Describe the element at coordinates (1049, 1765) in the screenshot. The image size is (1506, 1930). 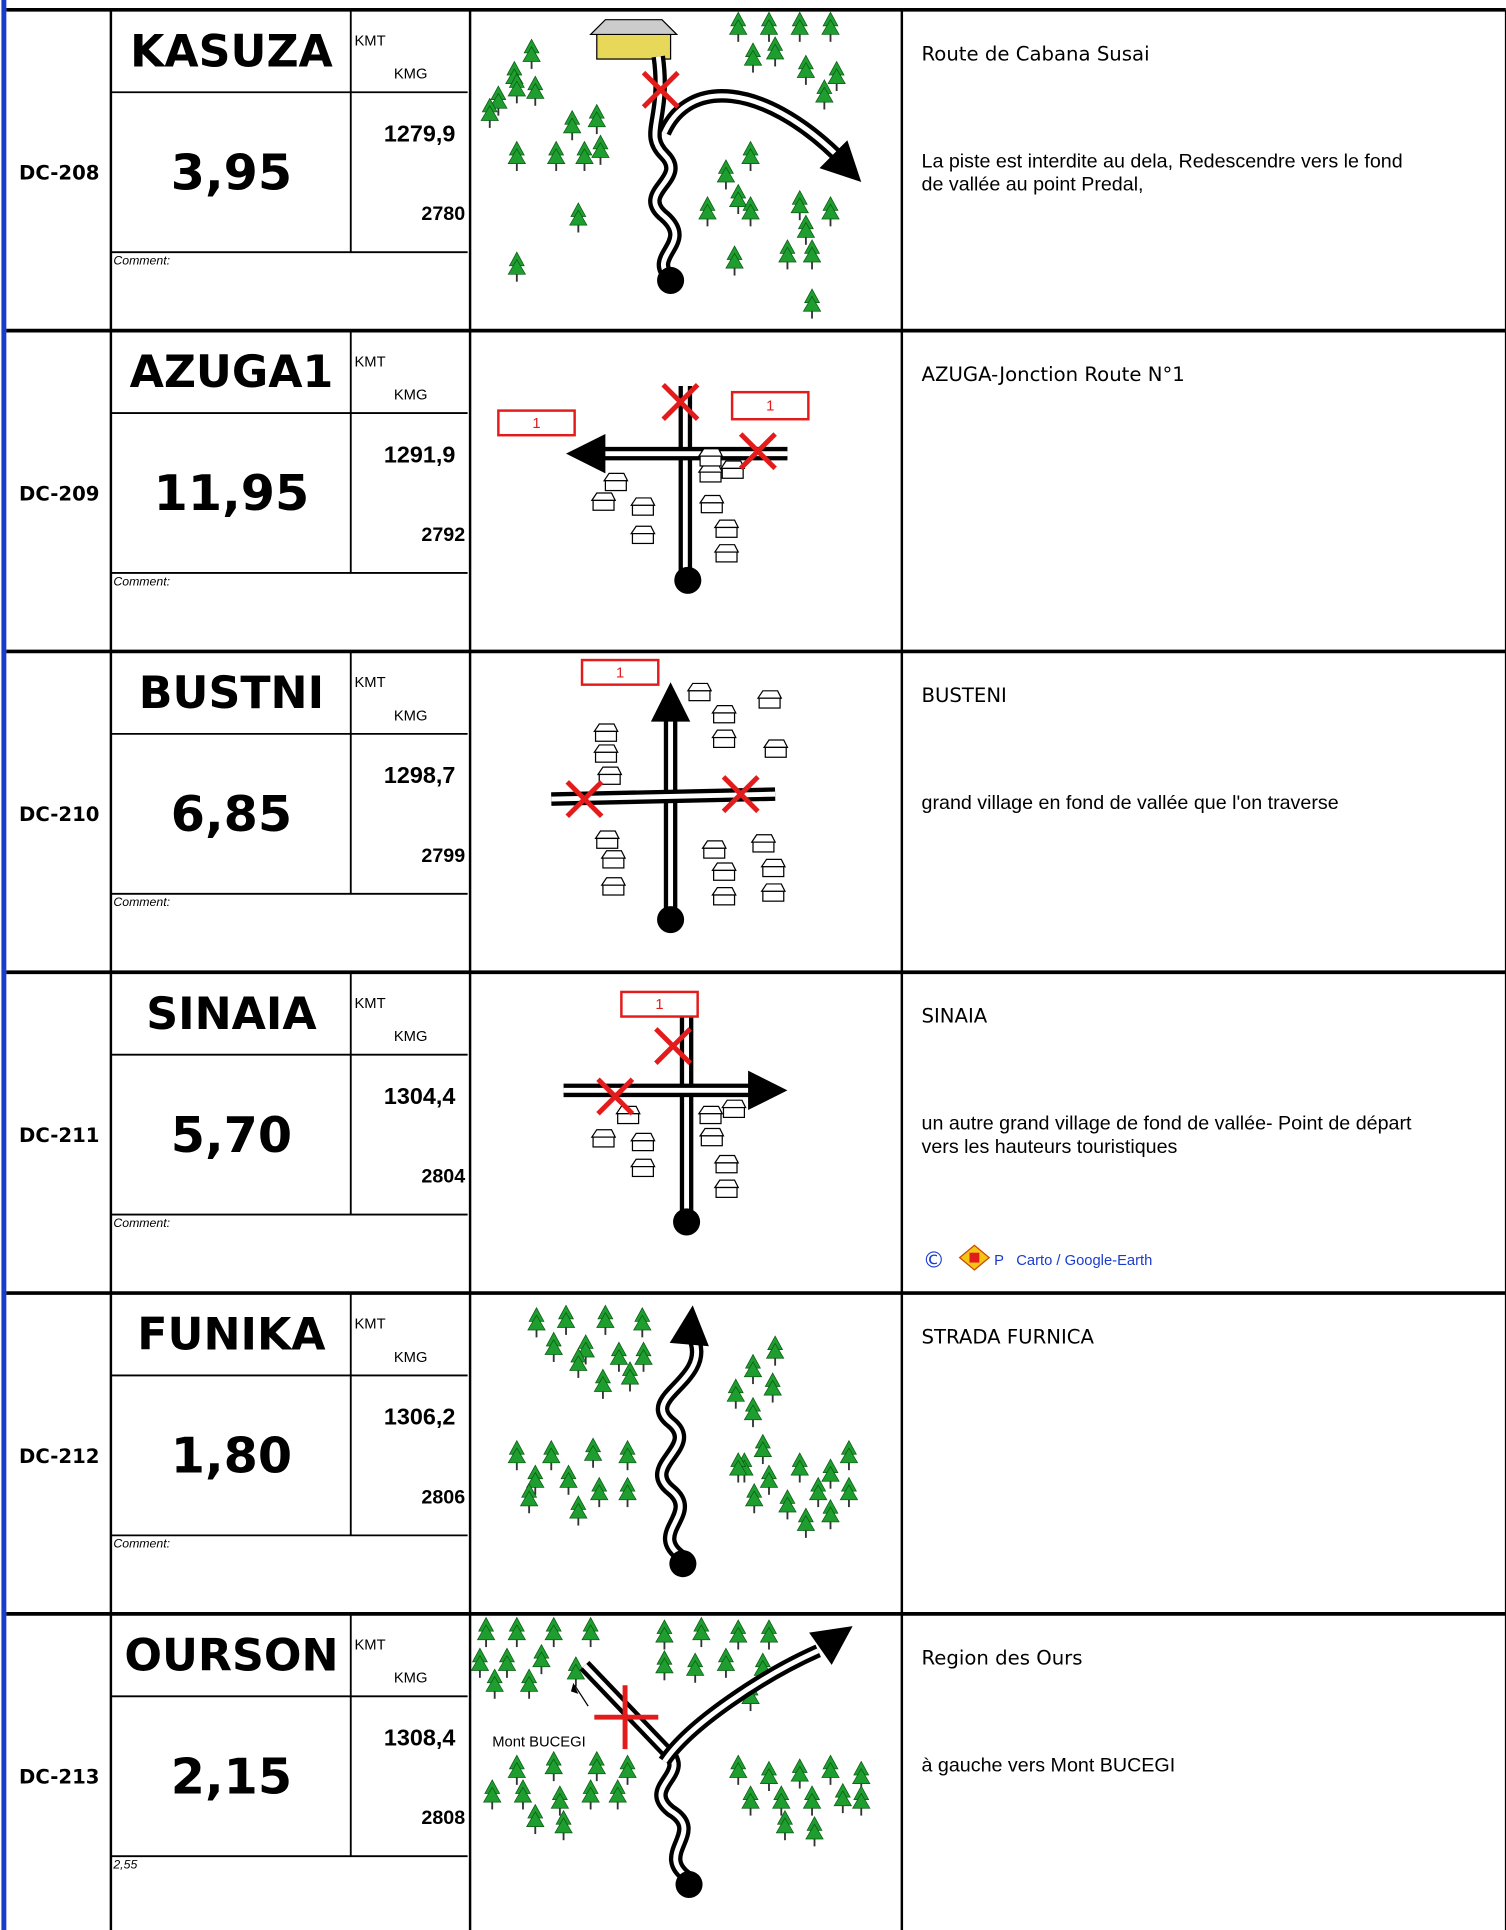
I see `desc-text: à gauche vers Mont BUCEGI` at that location.